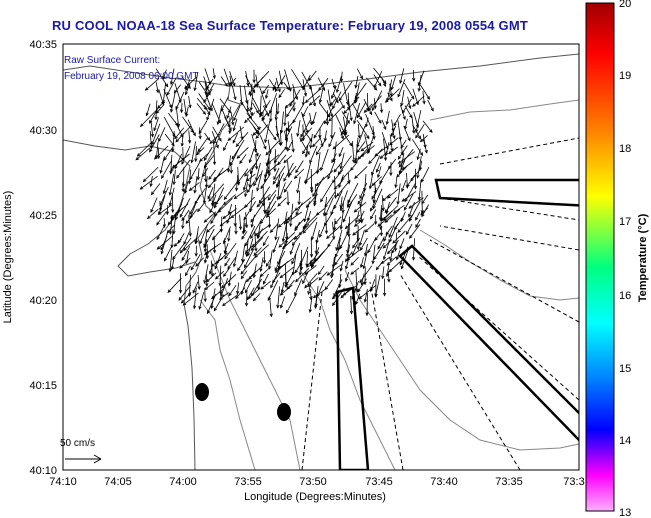 The height and width of the screenshot is (518, 651). Describe the element at coordinates (444, 482) in the screenshot. I see `x-tick-label: 73:40` at that location.